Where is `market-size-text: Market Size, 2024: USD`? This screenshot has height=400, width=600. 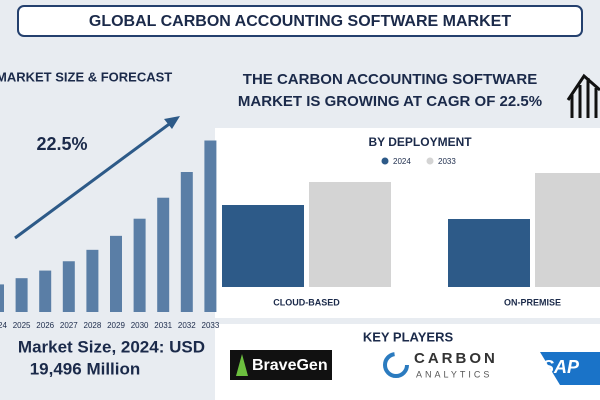 market-size-text: Market Size, 2024: USD is located at coordinates (111, 346).